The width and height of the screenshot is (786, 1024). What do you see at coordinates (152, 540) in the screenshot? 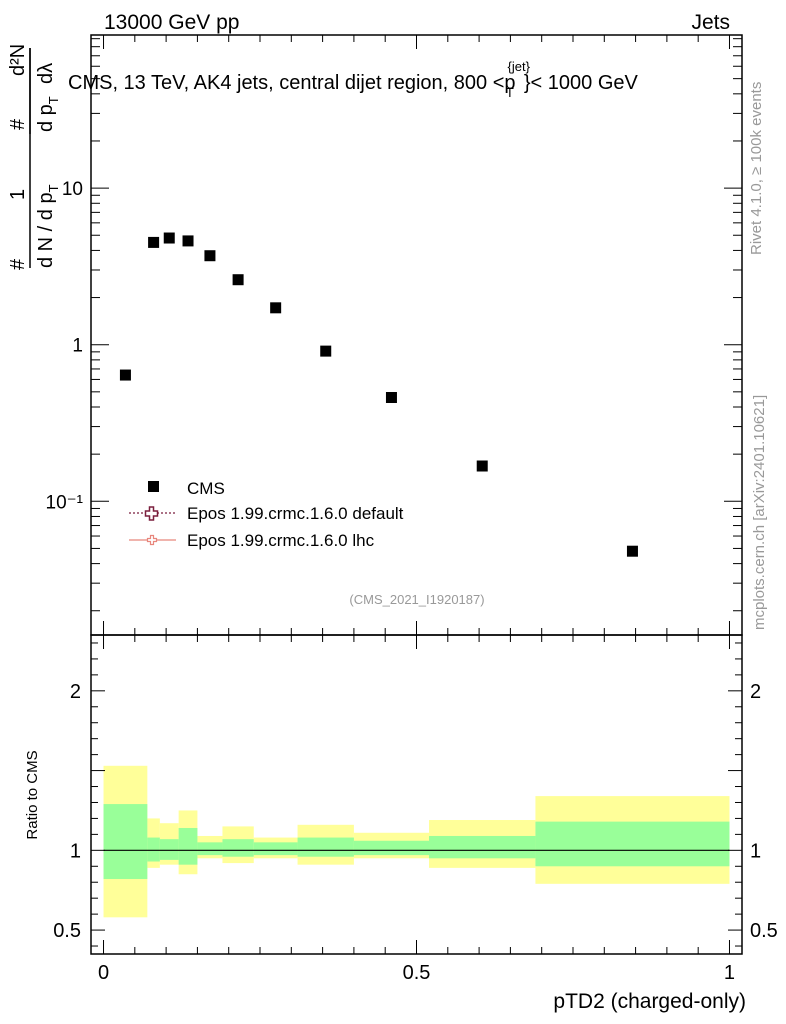
I see `legend-epos-lhc-marker` at bounding box center [152, 540].